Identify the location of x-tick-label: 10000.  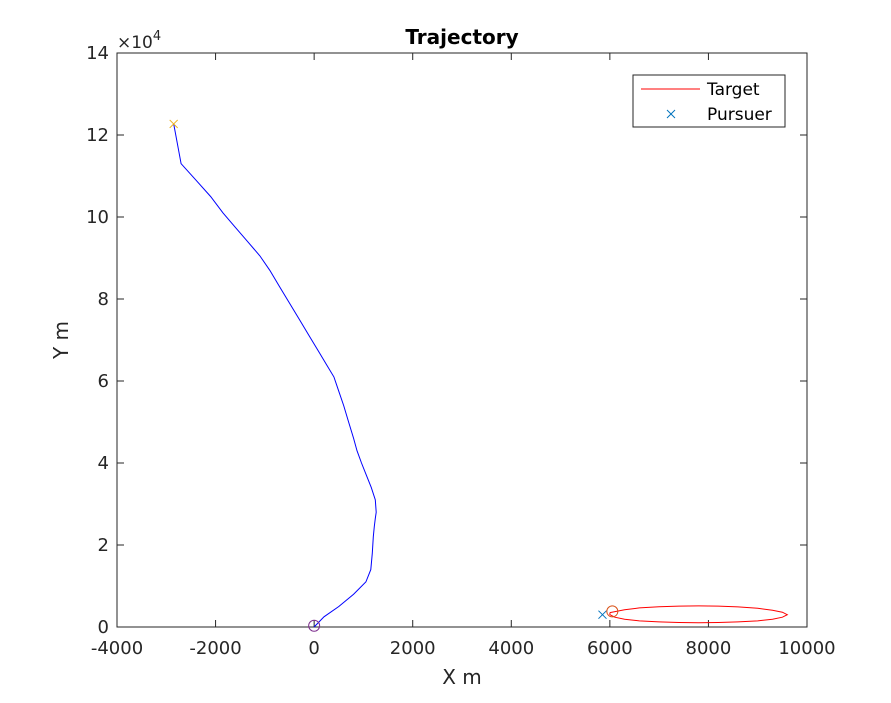
(806, 648).